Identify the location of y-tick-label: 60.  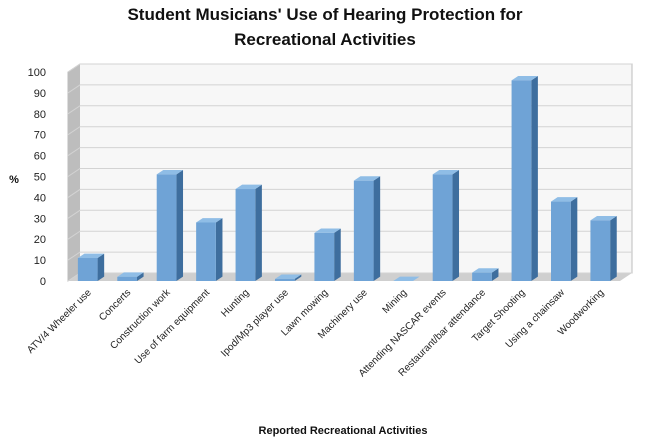
(40, 157).